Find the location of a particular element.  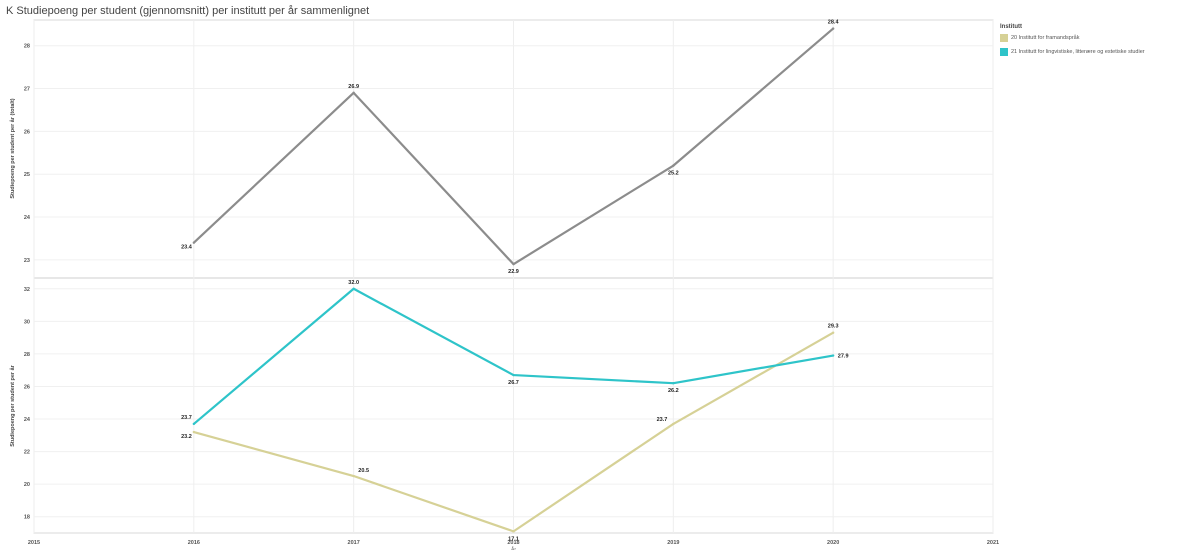

y-tick-label: 23 is located at coordinates (27, 261).